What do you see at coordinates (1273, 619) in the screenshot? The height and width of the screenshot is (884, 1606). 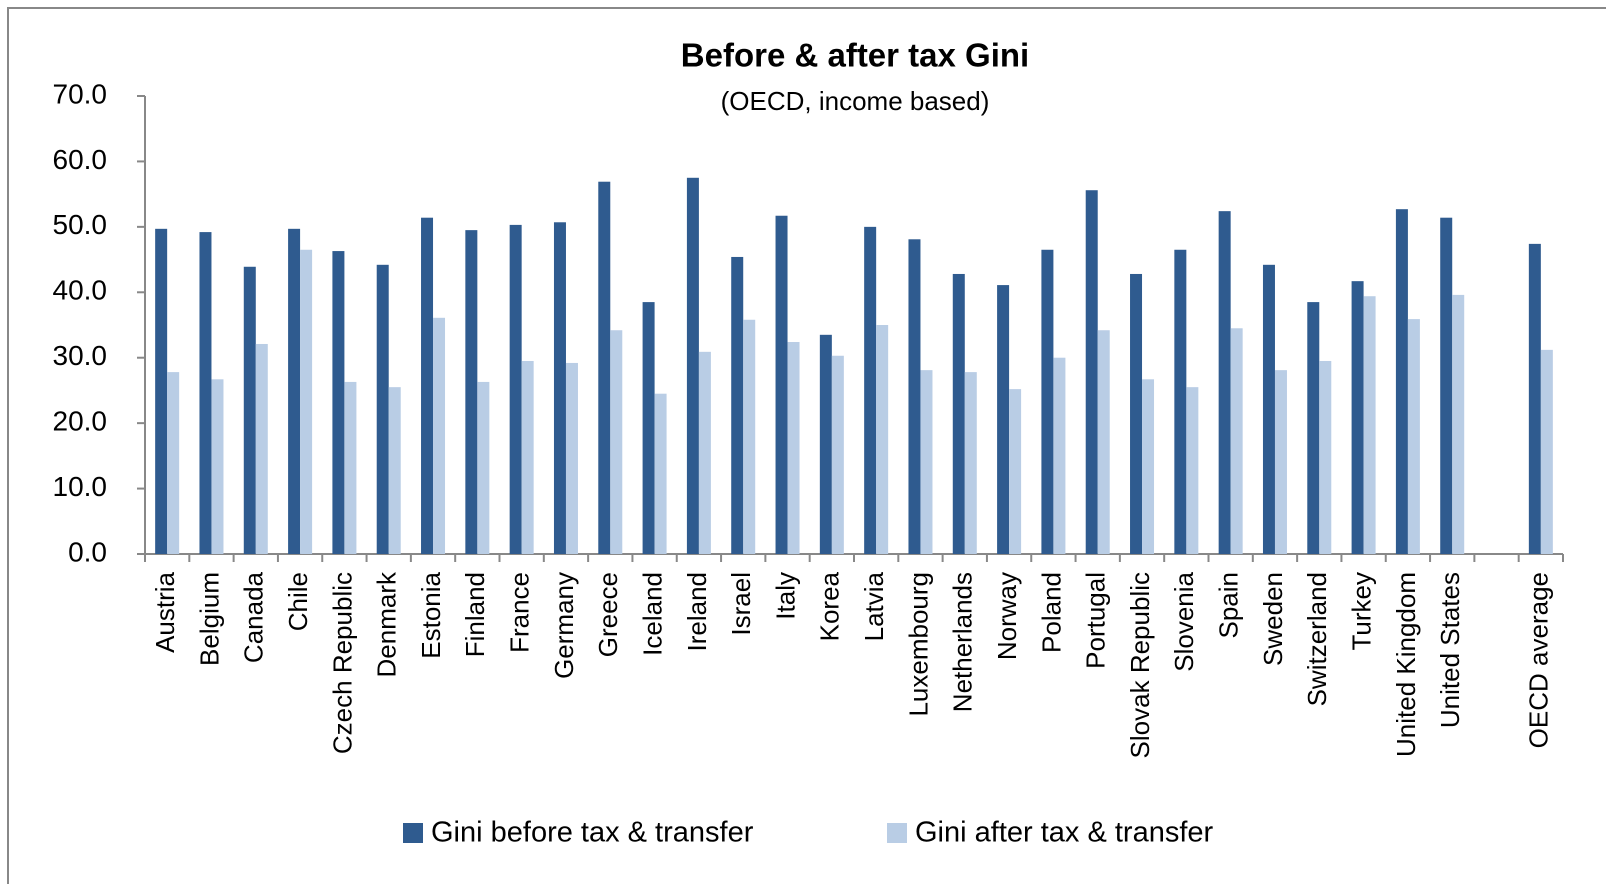 I see `x-tick-label: Sweden` at bounding box center [1273, 619].